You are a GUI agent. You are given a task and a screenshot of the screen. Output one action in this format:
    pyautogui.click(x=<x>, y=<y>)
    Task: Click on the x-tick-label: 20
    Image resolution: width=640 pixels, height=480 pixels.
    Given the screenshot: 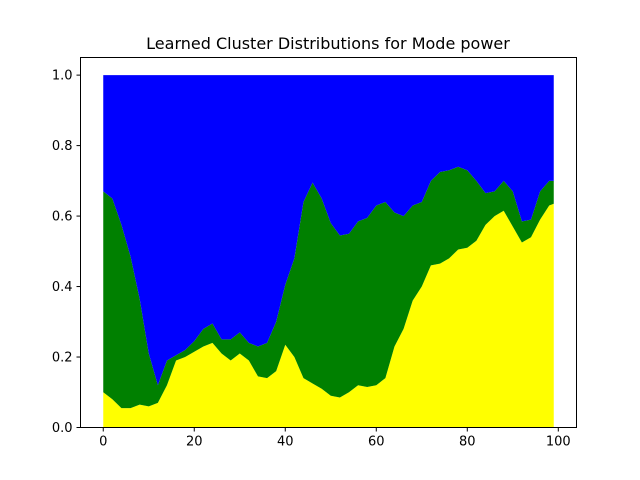 What is the action you would take?
    pyautogui.click(x=194, y=442)
    